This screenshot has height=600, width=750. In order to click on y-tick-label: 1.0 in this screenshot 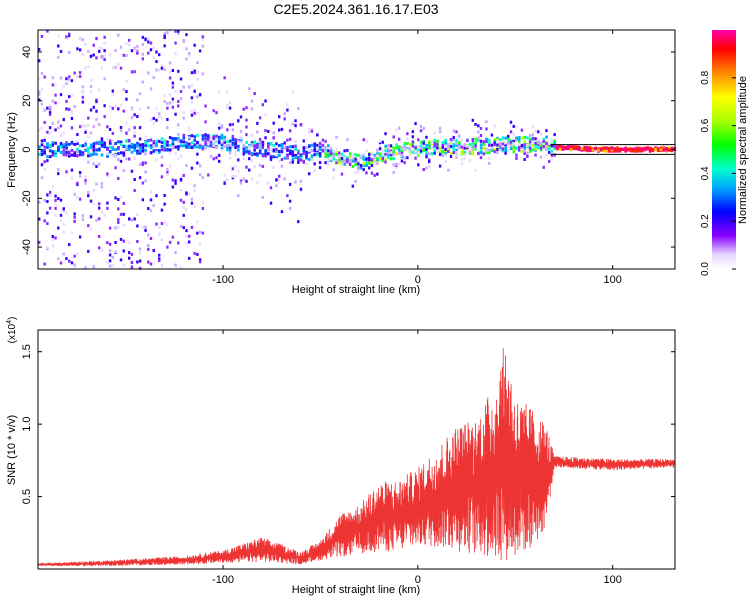, I will do `click(27, 424)`.